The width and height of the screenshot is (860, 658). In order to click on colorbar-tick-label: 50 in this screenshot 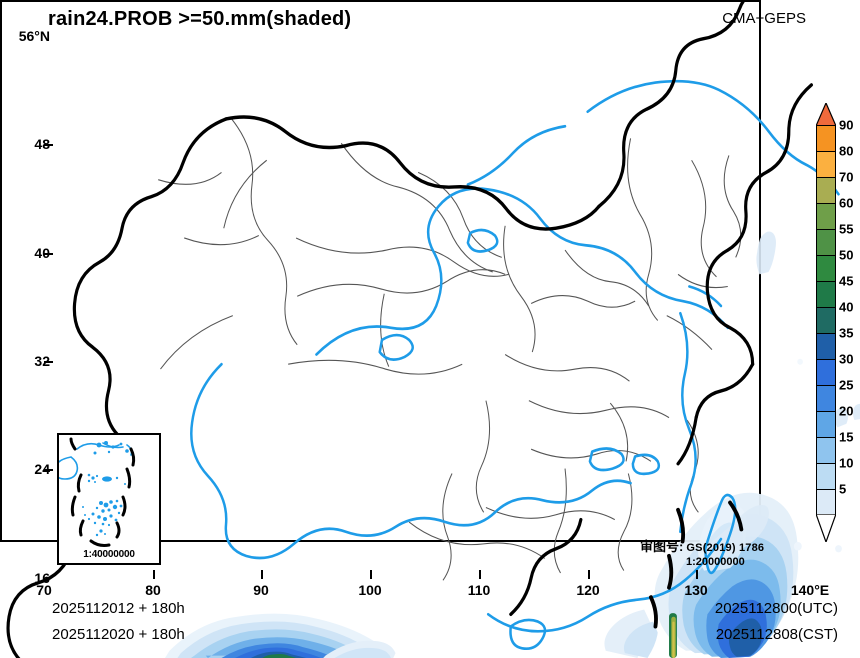, I will do `click(846, 255)`.